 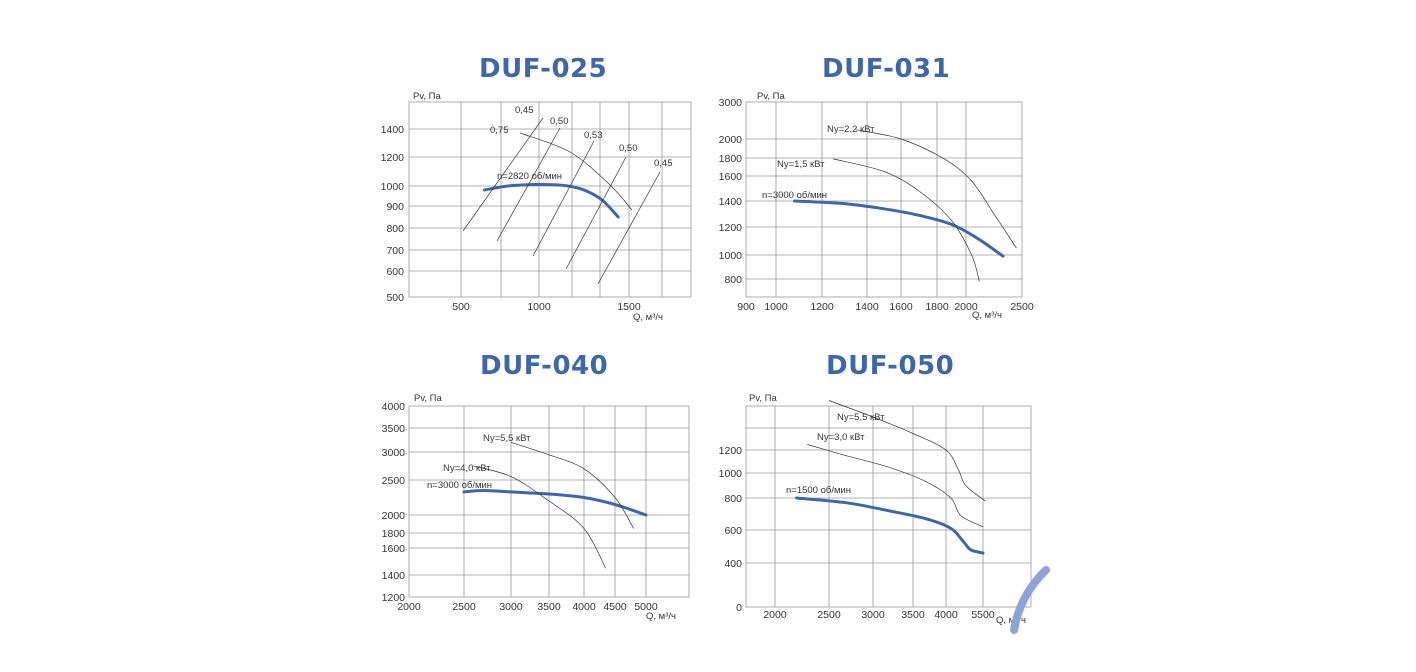 I want to click on curve-annotation: Ny=4,0 кВт, so click(x=467, y=468).